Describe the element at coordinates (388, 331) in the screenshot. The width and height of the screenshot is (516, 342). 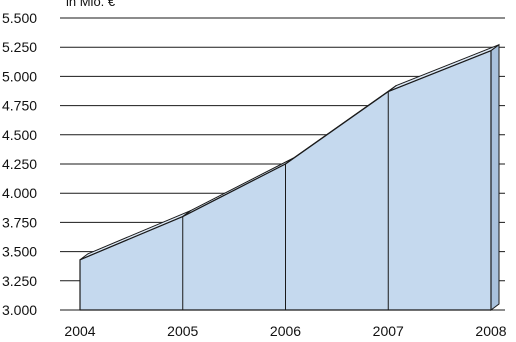
I see `x-tick-label: 2007` at that location.